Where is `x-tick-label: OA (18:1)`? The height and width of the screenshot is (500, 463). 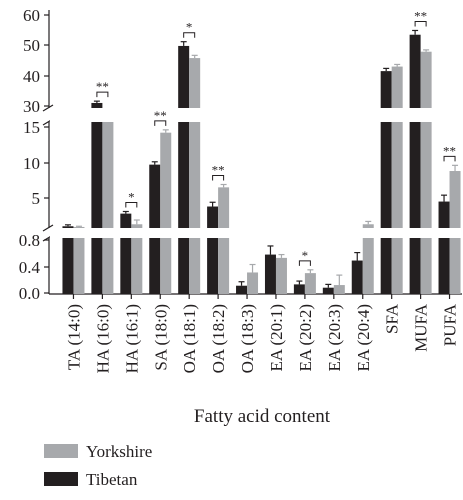 x-tick-label: OA (18:1) is located at coordinates (189, 338).